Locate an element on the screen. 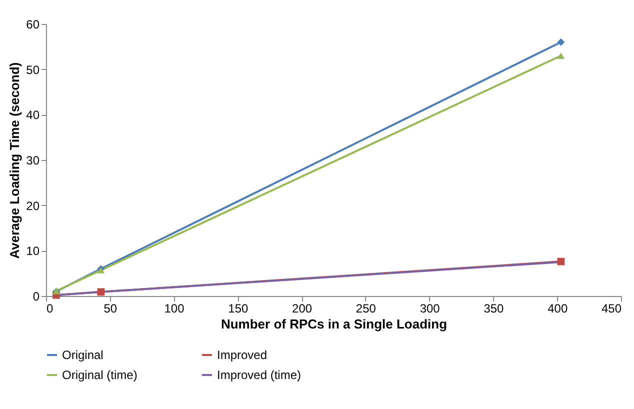 This screenshot has width=634, height=409. x-tick-label: 450 is located at coordinates (611, 309).